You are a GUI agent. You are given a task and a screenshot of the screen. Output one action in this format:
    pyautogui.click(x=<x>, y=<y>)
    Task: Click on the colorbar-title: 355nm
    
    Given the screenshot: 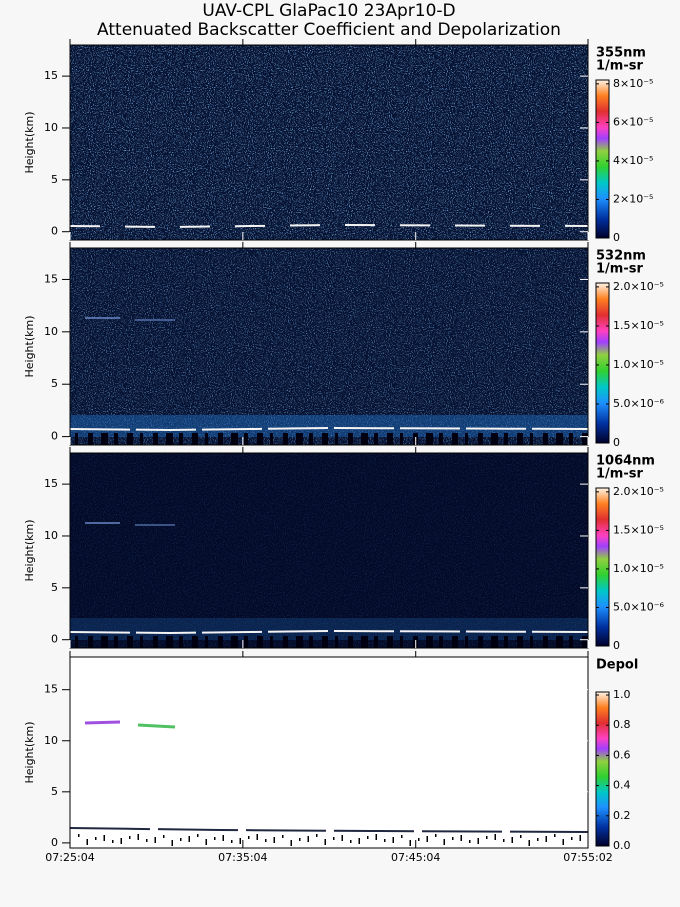 What is the action you would take?
    pyautogui.click(x=621, y=53)
    